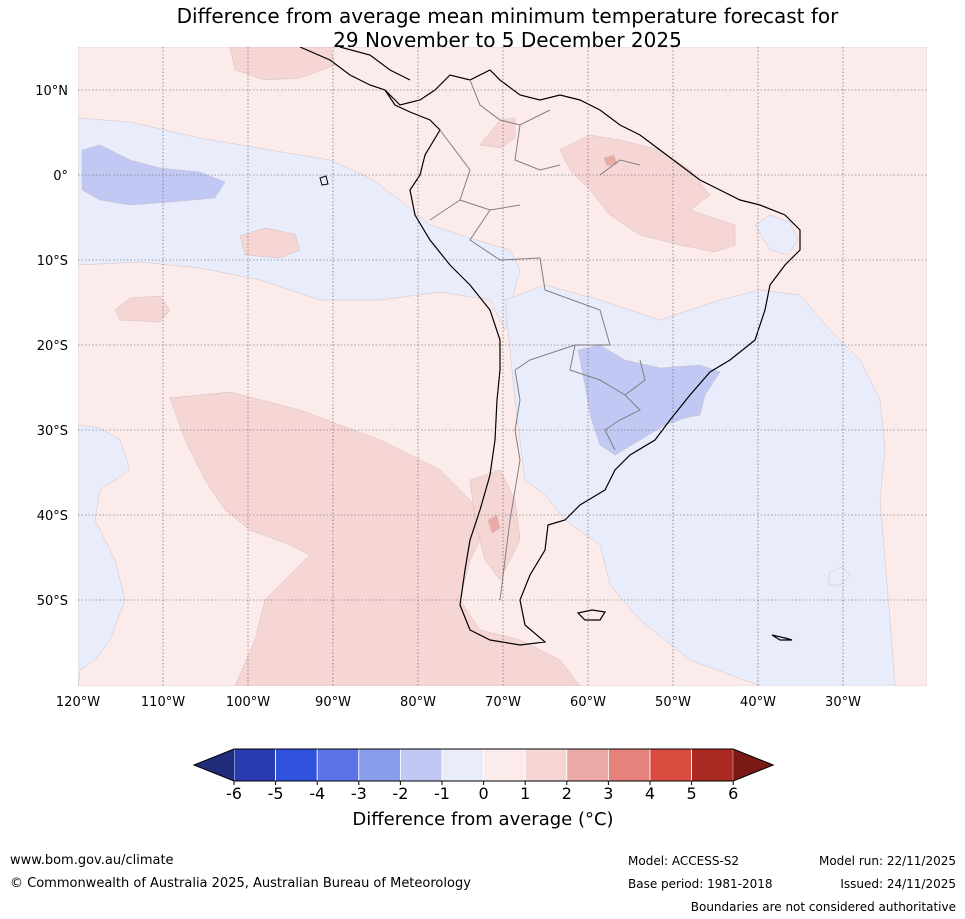 The height and width of the screenshot is (919, 965). What do you see at coordinates (588, 702) in the screenshot?
I see `longitude-label: 60°W` at bounding box center [588, 702].